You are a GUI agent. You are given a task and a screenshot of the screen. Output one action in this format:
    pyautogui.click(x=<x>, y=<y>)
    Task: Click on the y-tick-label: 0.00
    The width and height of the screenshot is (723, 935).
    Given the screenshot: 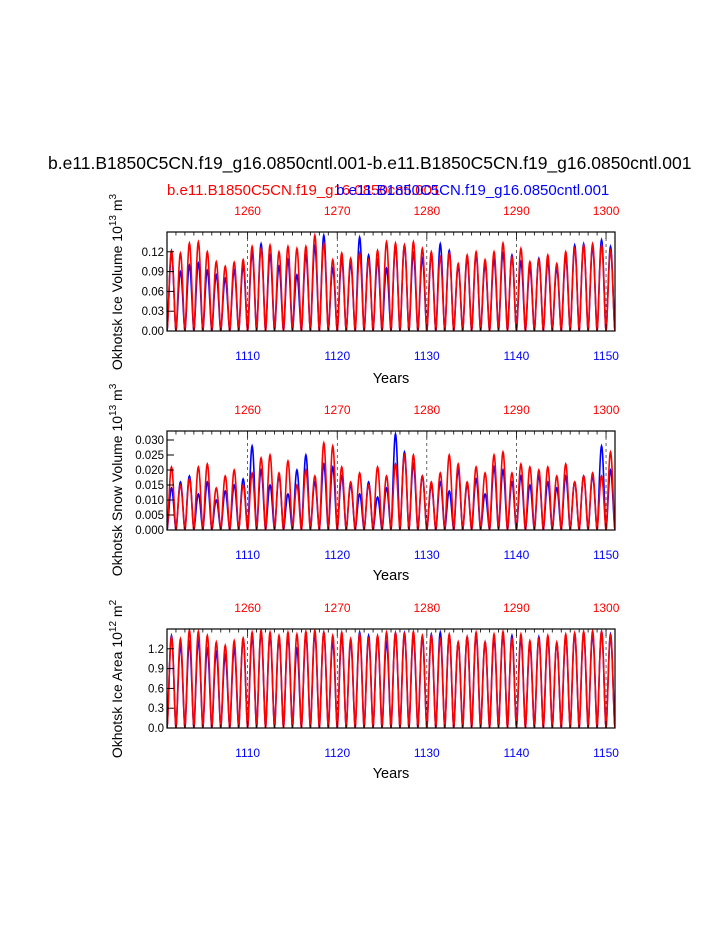 What is the action you would take?
    pyautogui.click(x=153, y=332)
    